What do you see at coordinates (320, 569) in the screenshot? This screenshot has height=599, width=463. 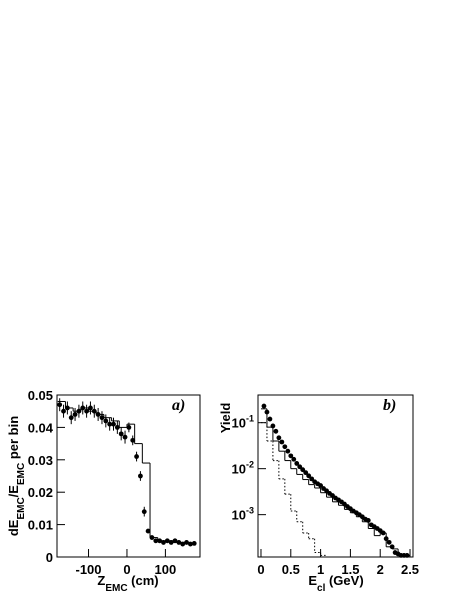 I see `x-tick-label: 1` at bounding box center [320, 569].